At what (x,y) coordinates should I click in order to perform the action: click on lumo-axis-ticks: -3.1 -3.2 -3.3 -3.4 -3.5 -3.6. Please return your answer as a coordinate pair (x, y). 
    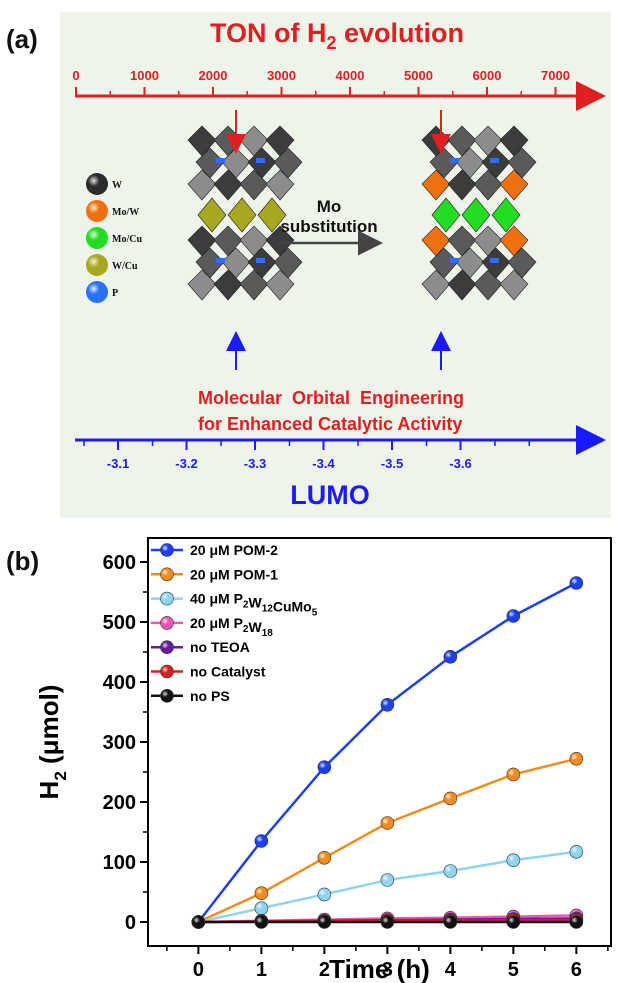
    Looking at the image, I should click on (306, 455).